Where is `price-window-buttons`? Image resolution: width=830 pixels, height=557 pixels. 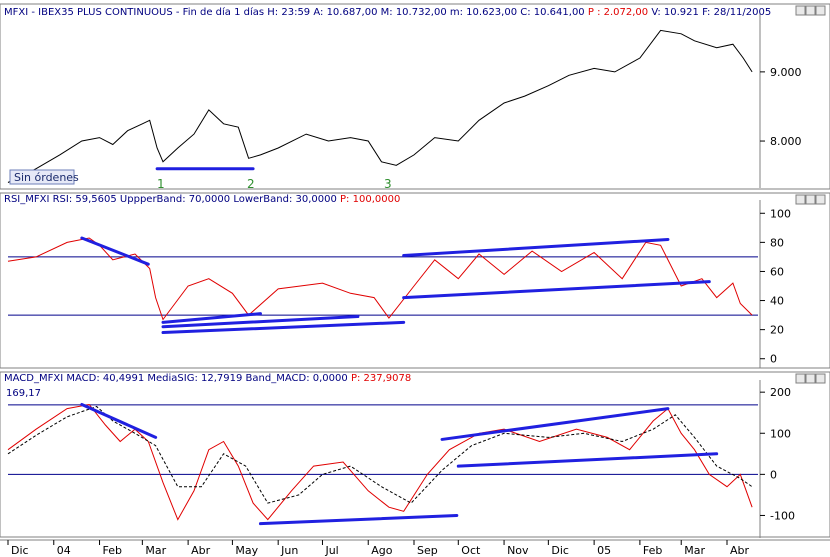
price-window-buttons is located at coordinates (810, 10).